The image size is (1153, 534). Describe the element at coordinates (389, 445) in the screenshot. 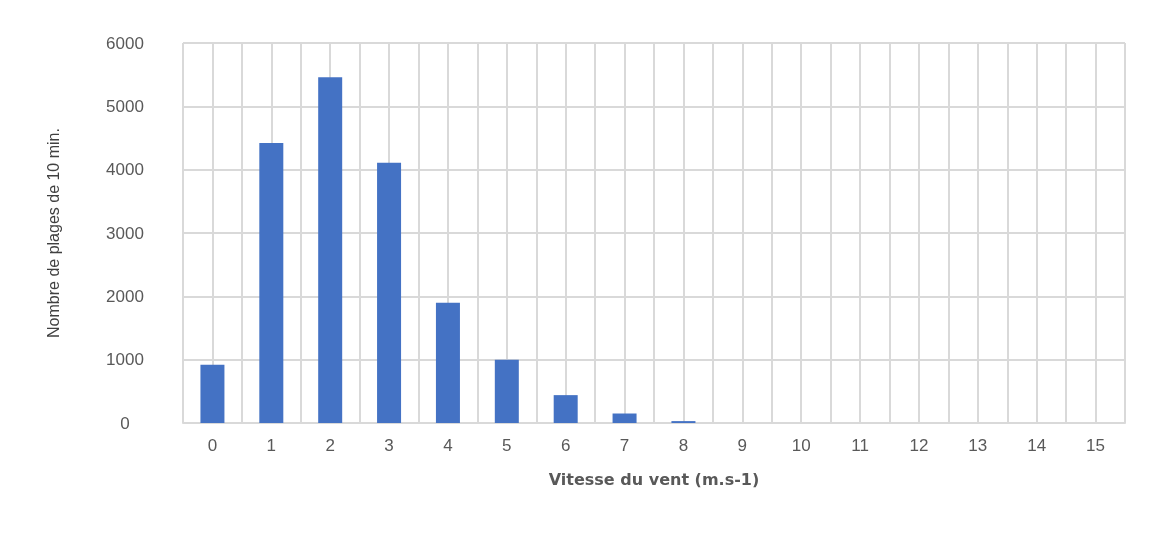

I see `x-tick-label: 3` at that location.